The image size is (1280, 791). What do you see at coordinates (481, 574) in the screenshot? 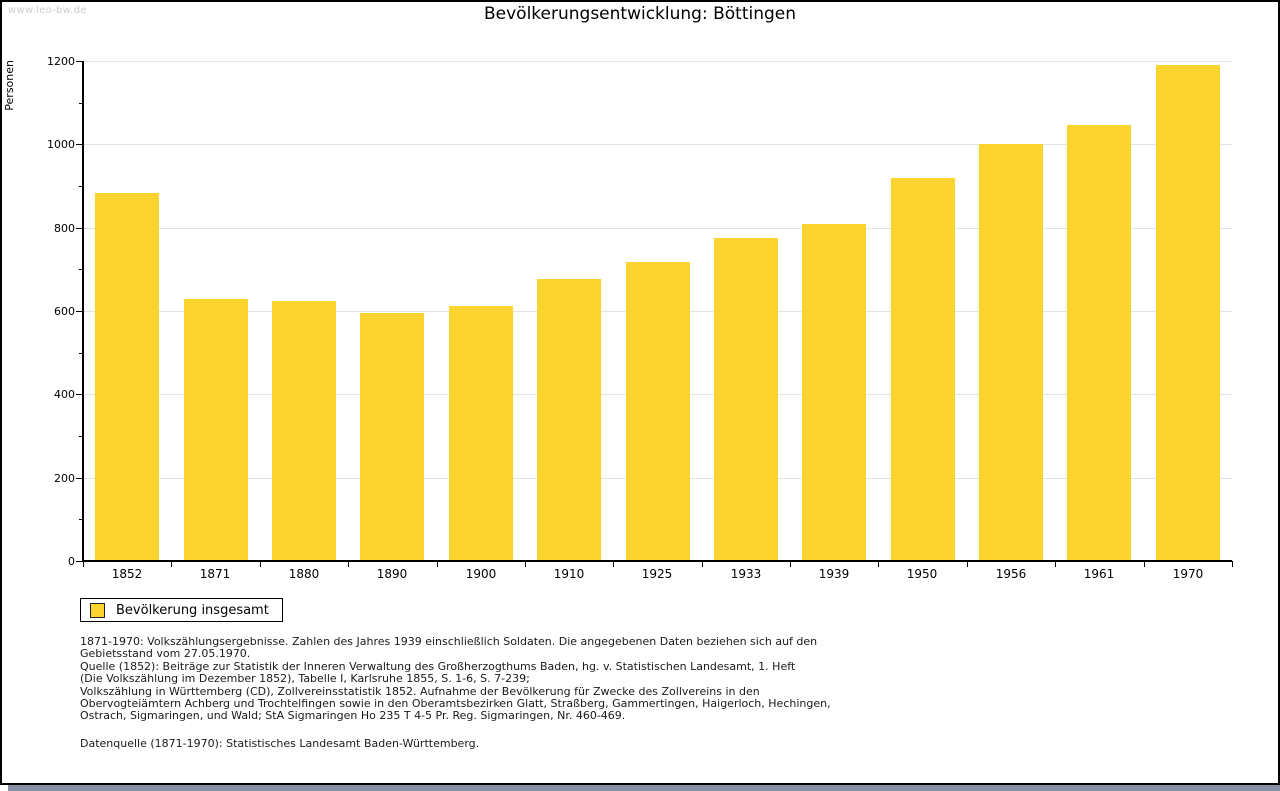
I see `x-category-label-1900: 1900` at bounding box center [481, 574].